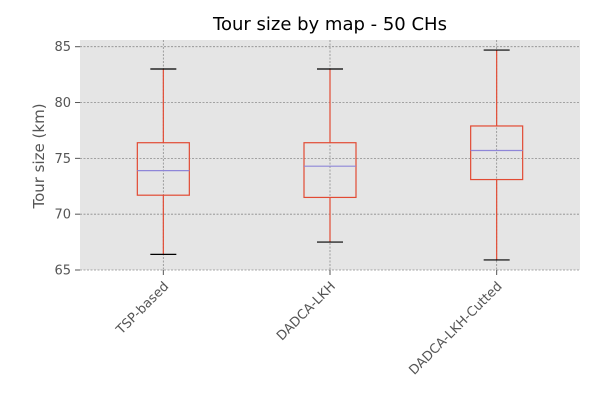 This screenshot has width=600, height=405. What do you see at coordinates (62, 47) in the screenshot?
I see `y-tick-label: 85` at bounding box center [62, 47].